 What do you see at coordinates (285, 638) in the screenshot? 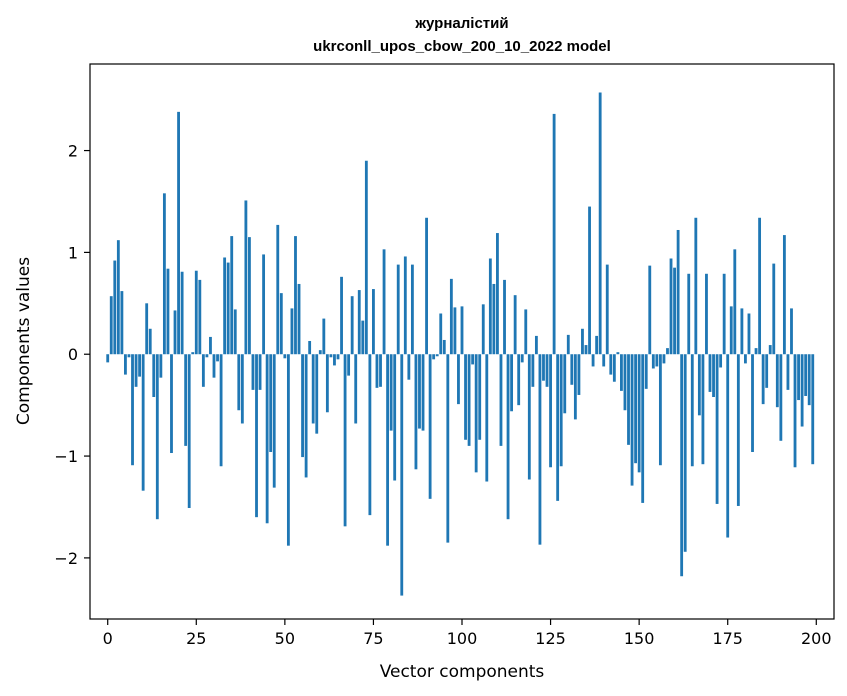
I see `x-tick-label: 50` at bounding box center [285, 638].